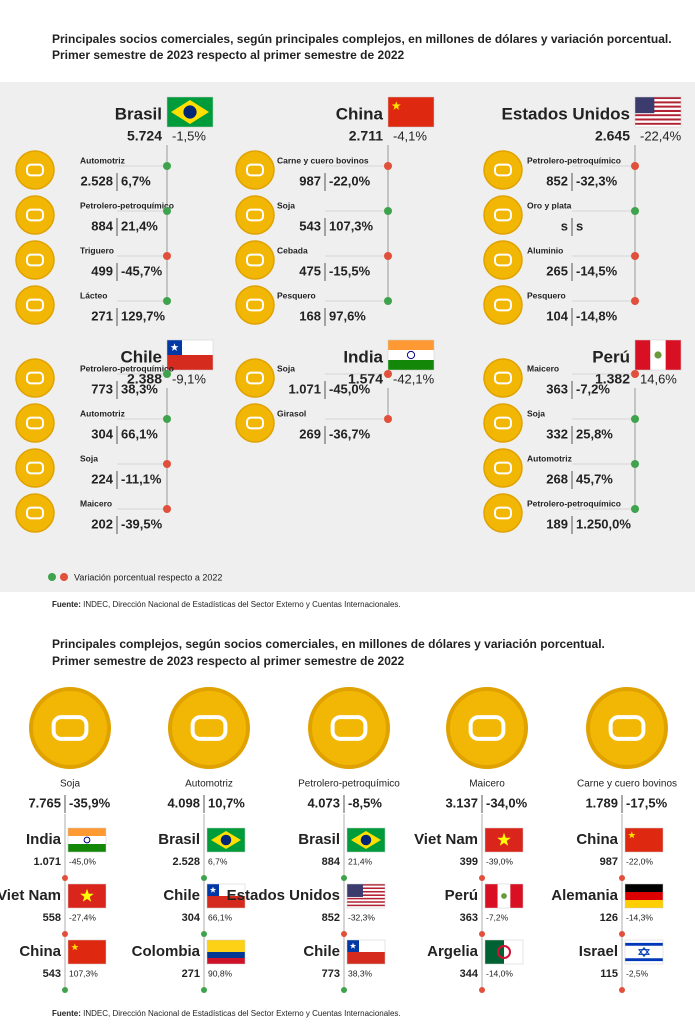 The width and height of the screenshot is (695, 1024). What do you see at coordinates (453, 951) in the screenshot?
I see `partner-name: Argelia` at bounding box center [453, 951].